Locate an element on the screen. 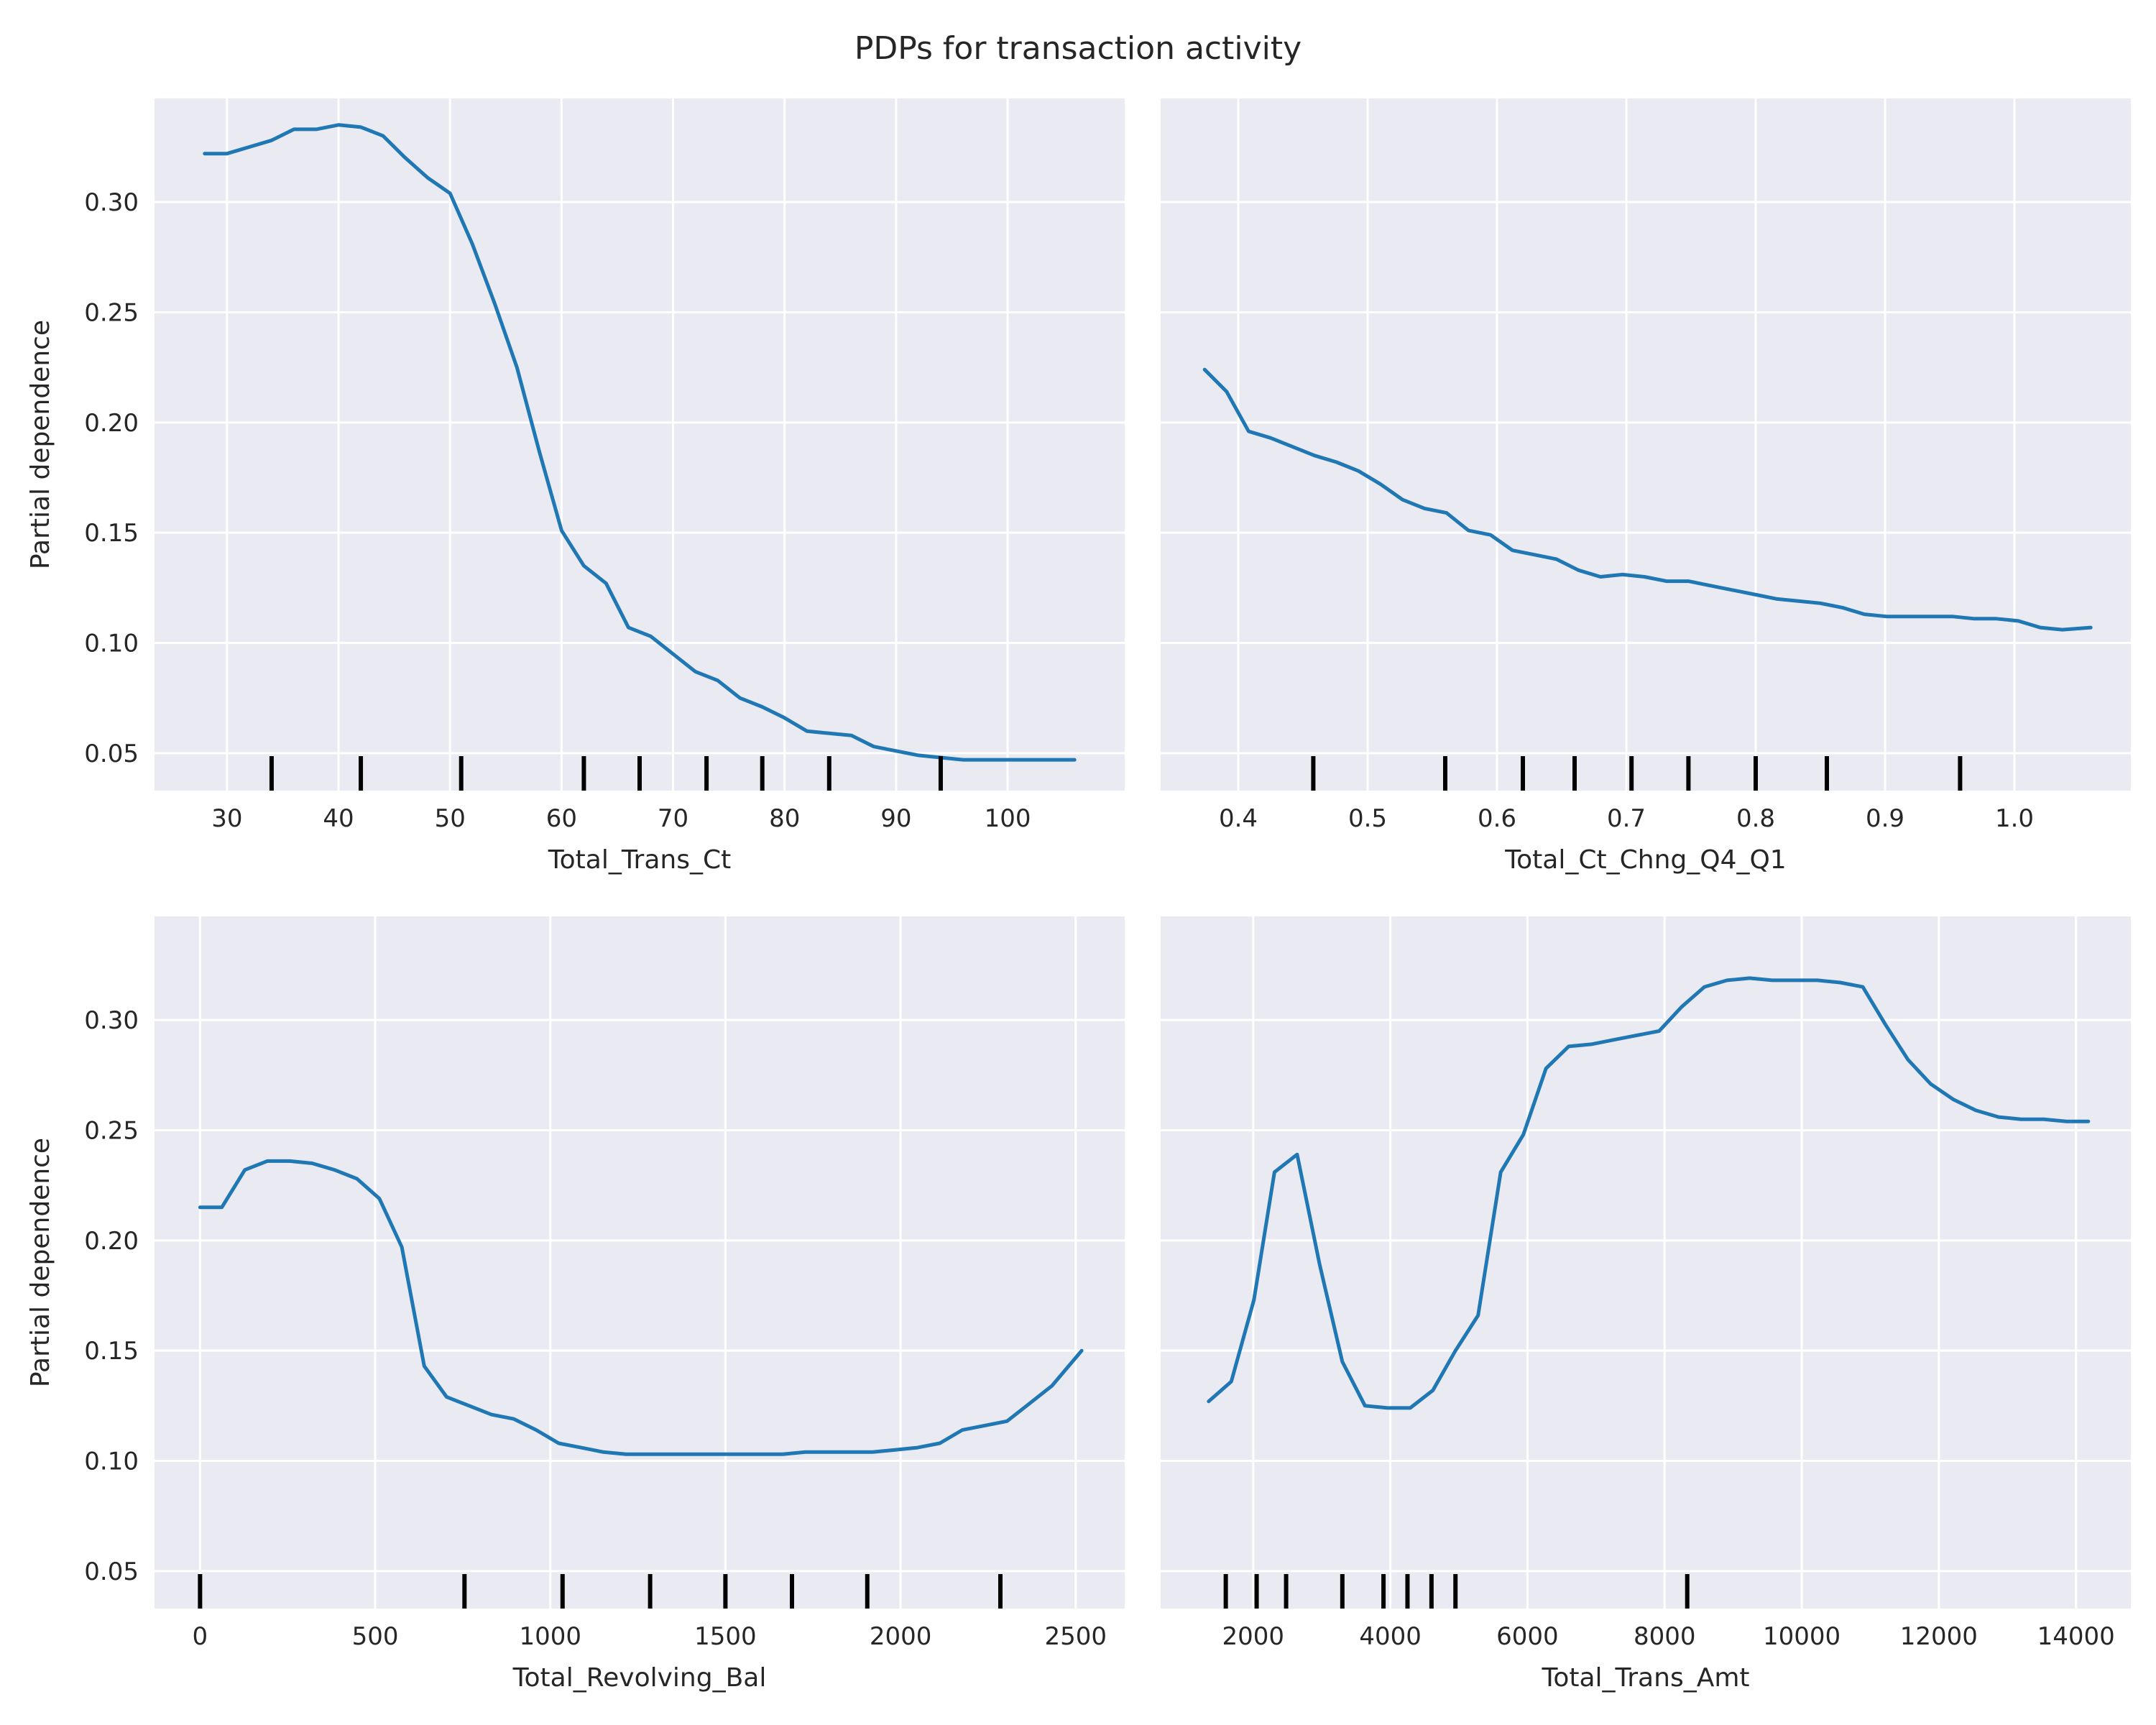 This screenshot has width=2156, height=1725. x-tick-label: 100 is located at coordinates (1008, 818).